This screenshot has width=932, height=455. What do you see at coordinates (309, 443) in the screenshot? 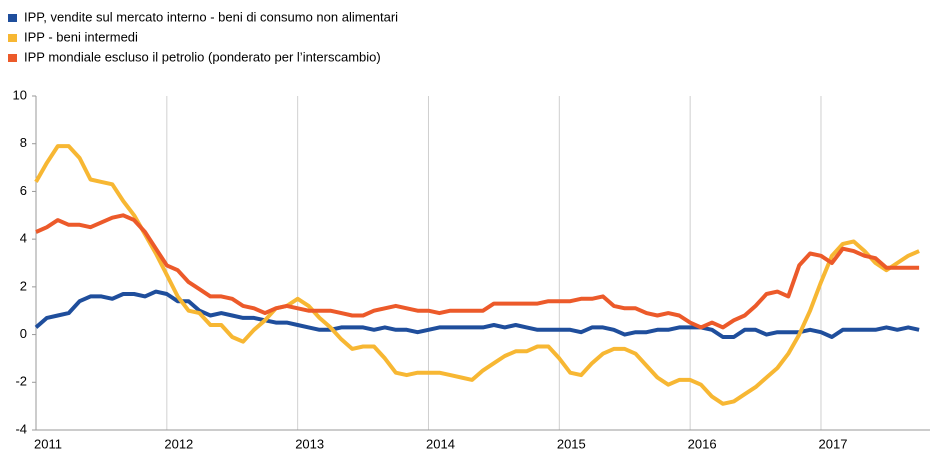
I see `x-tick-label: 2013` at bounding box center [309, 443].